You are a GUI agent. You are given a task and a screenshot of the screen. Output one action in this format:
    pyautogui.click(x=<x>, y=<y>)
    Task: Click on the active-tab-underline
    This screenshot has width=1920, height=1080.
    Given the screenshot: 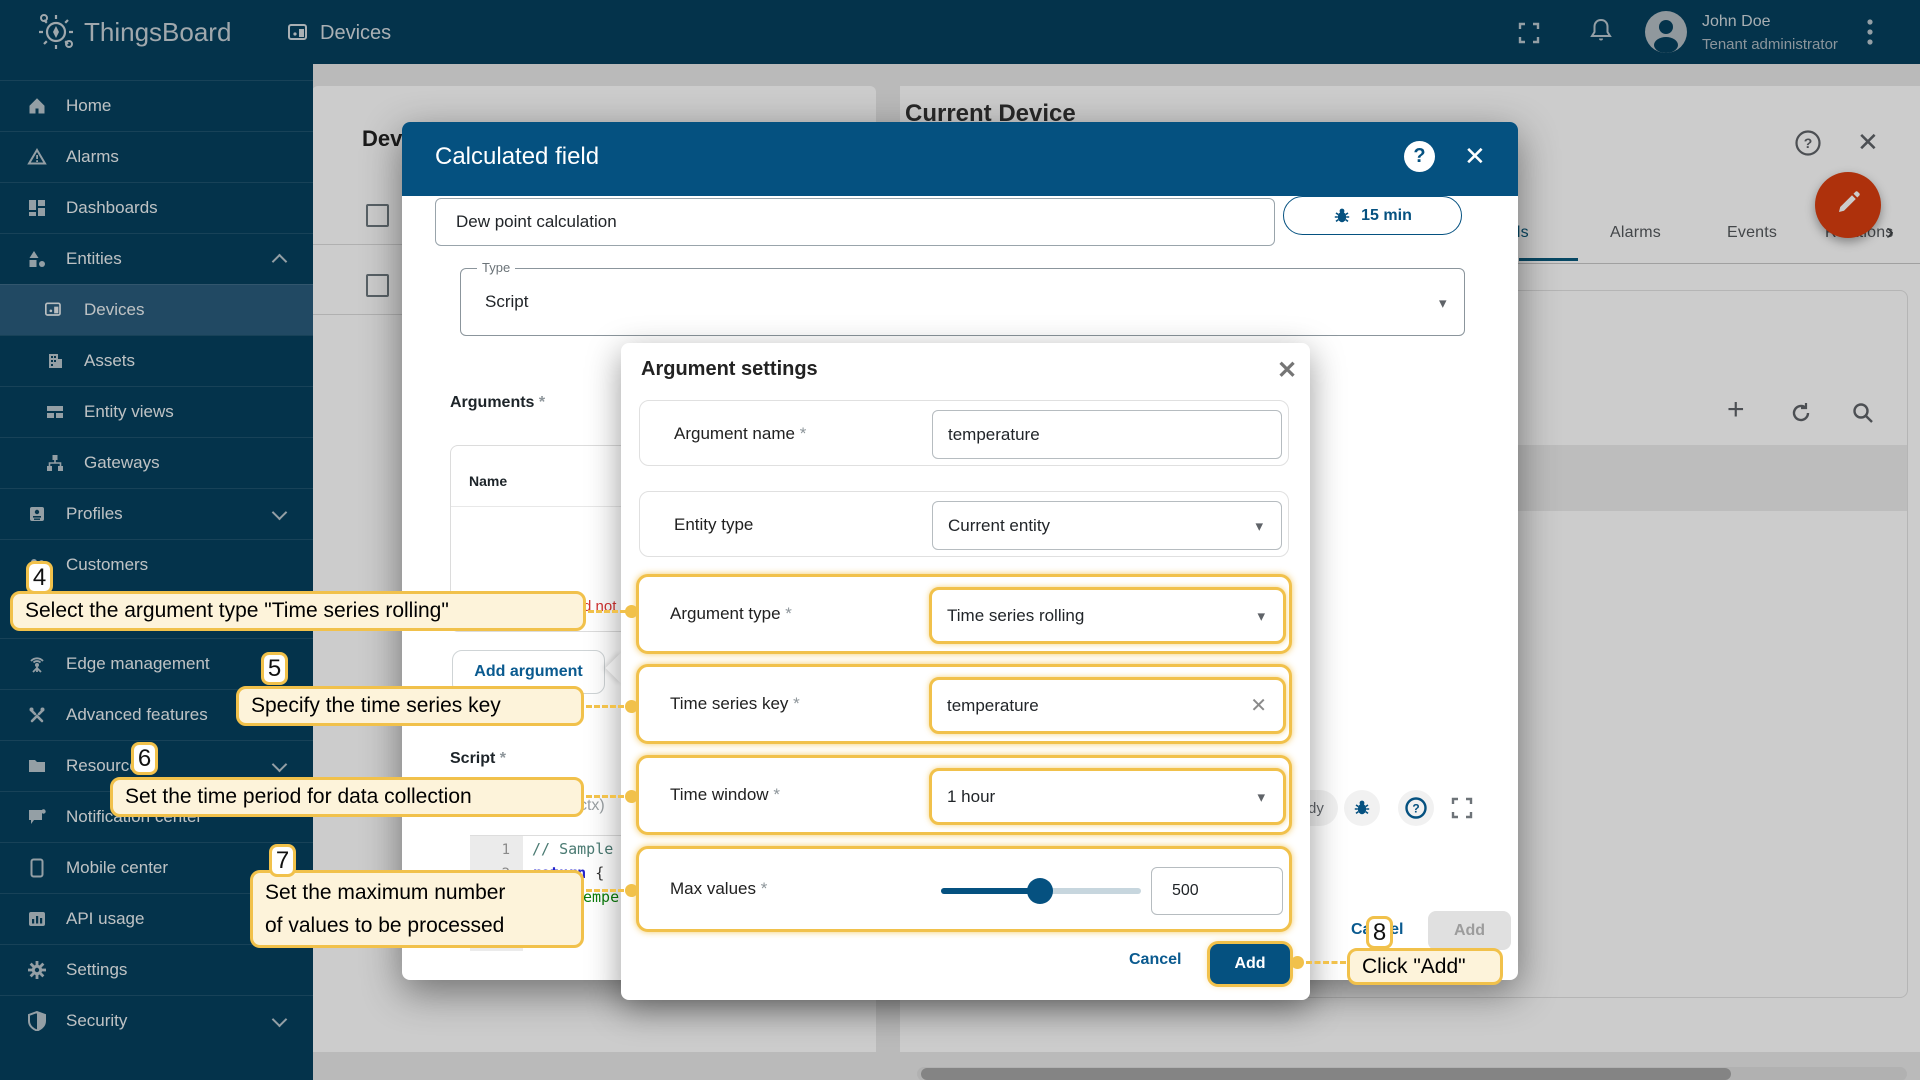 What is the action you would take?
    pyautogui.click(x=1548, y=259)
    